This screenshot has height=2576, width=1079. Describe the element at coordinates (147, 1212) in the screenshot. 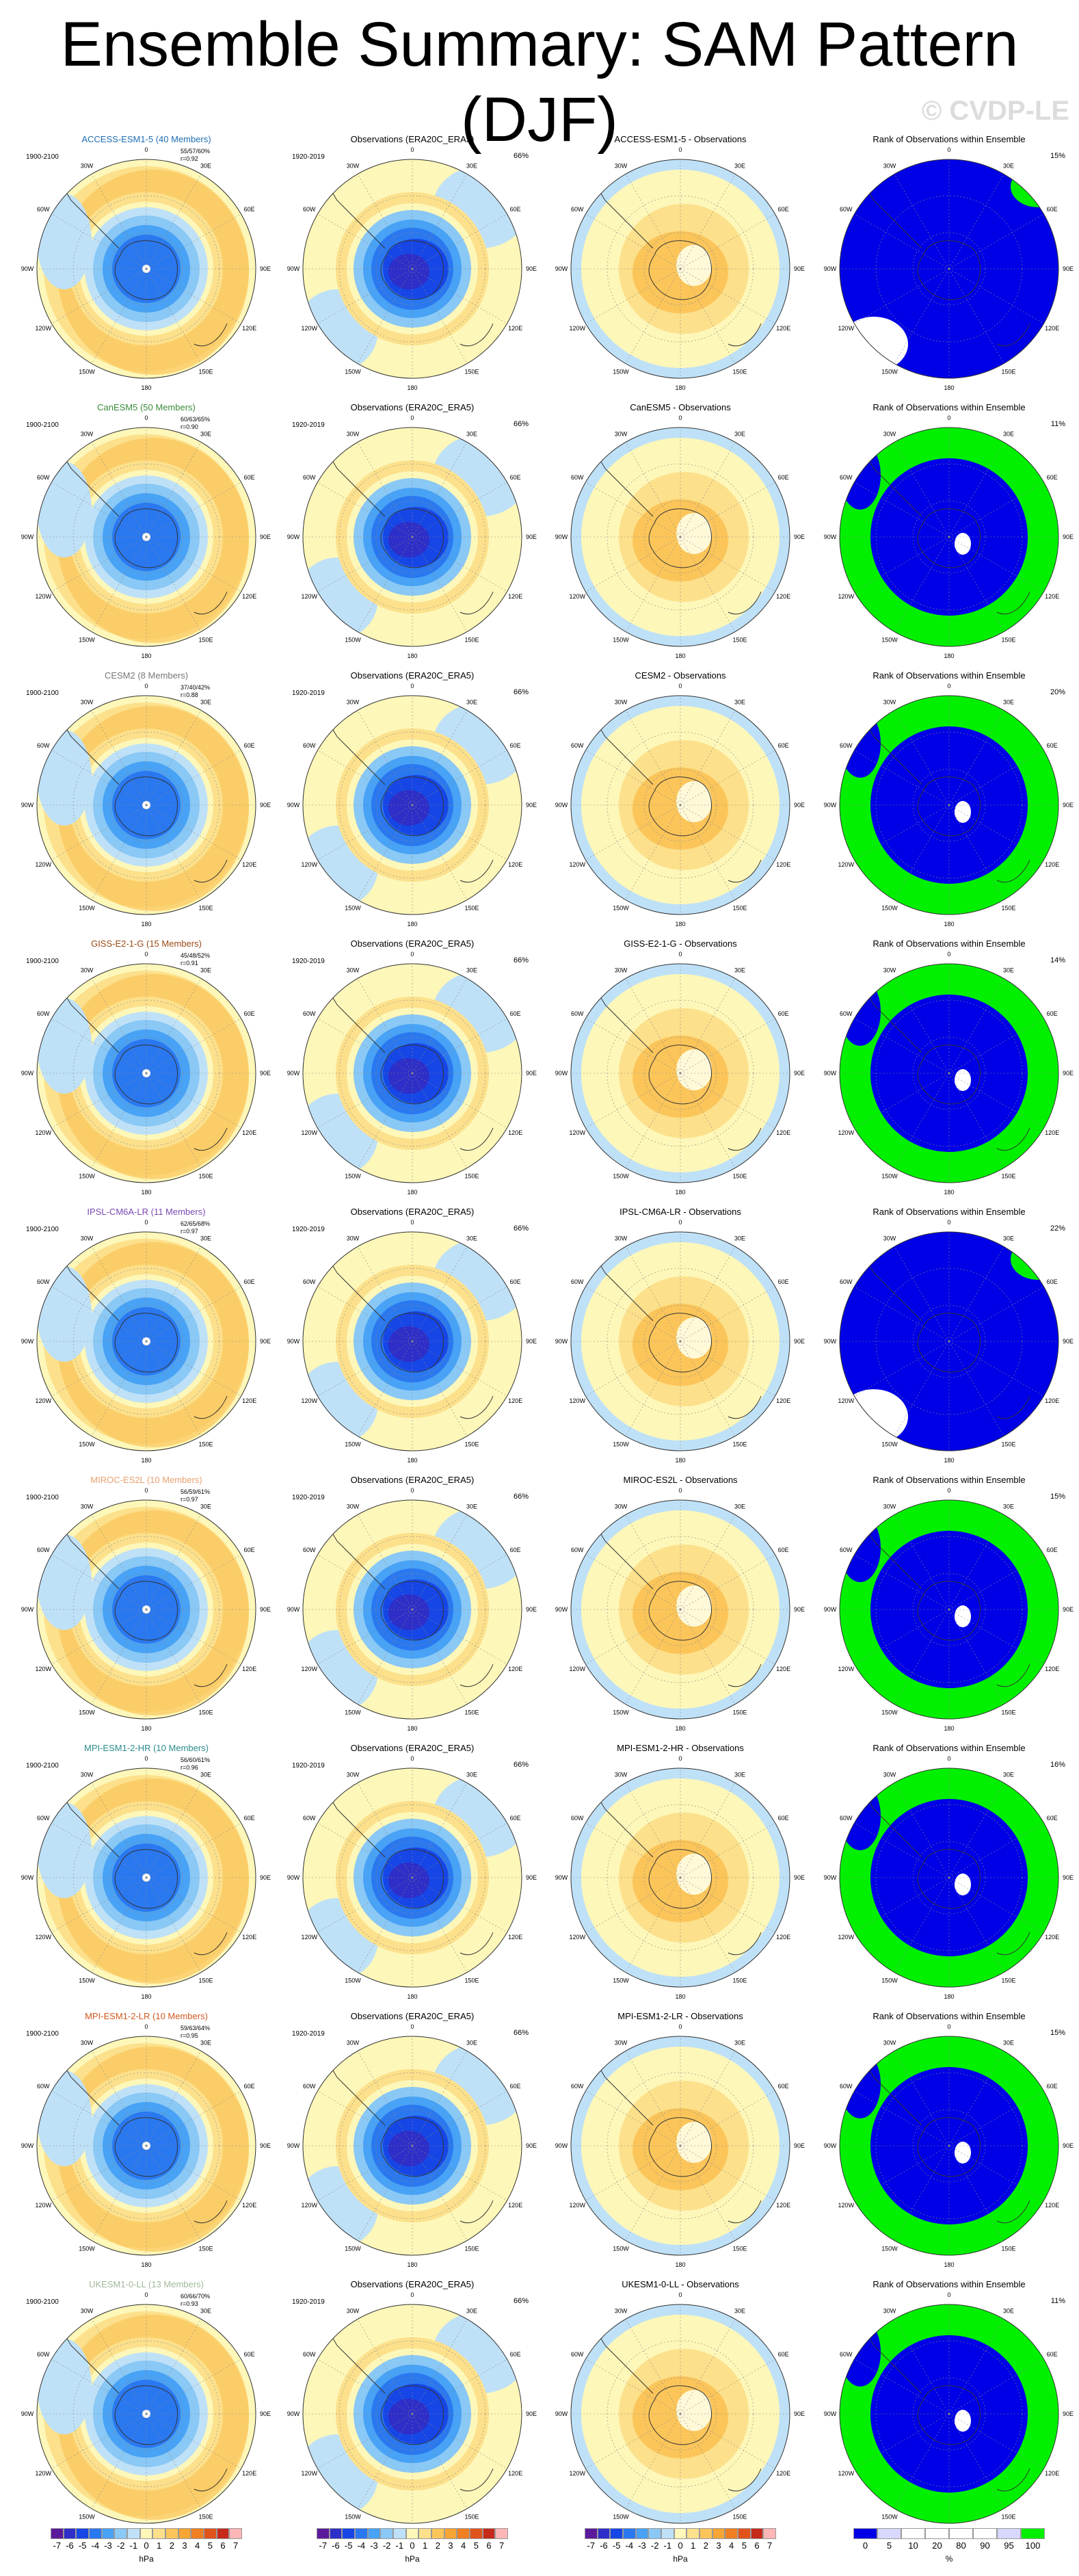

I see `model-title: IPSL-CM6A-LR (11 Members)` at that location.